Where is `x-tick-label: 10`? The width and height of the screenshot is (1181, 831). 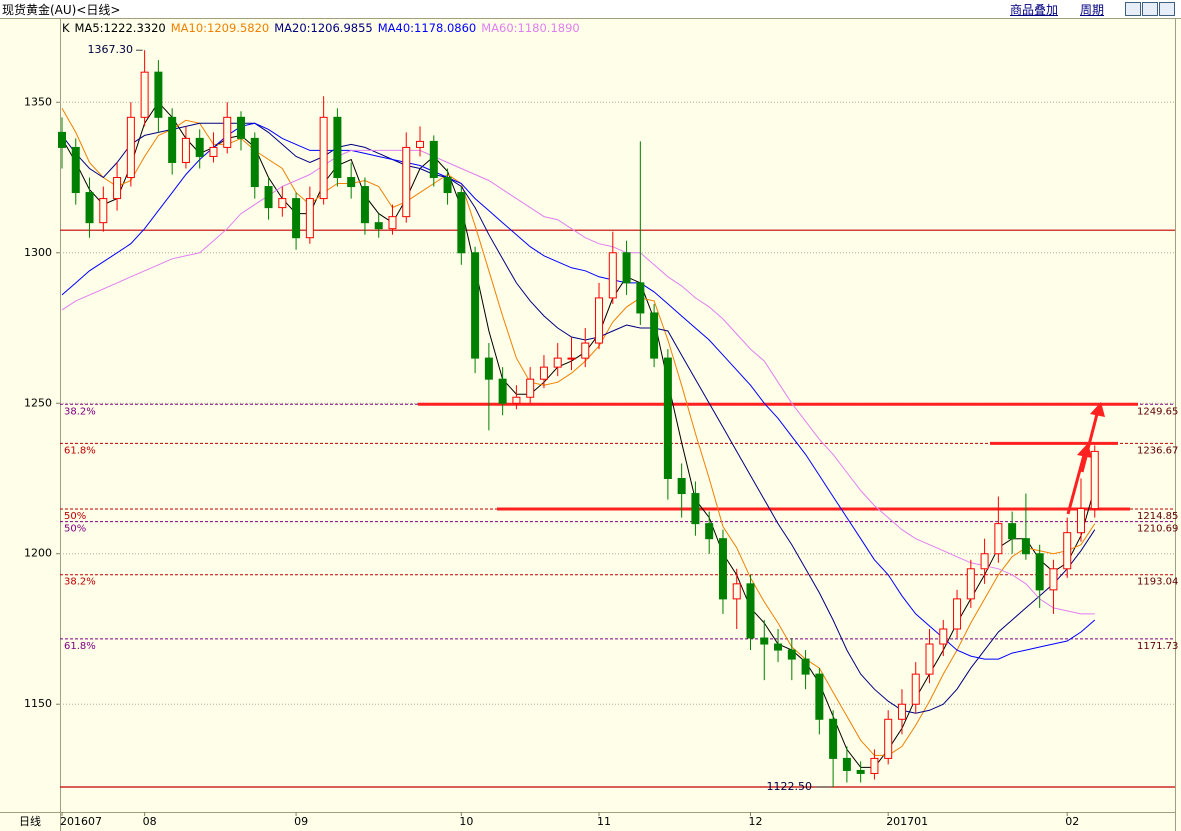
x-tick-label: 10 is located at coordinates (466, 821).